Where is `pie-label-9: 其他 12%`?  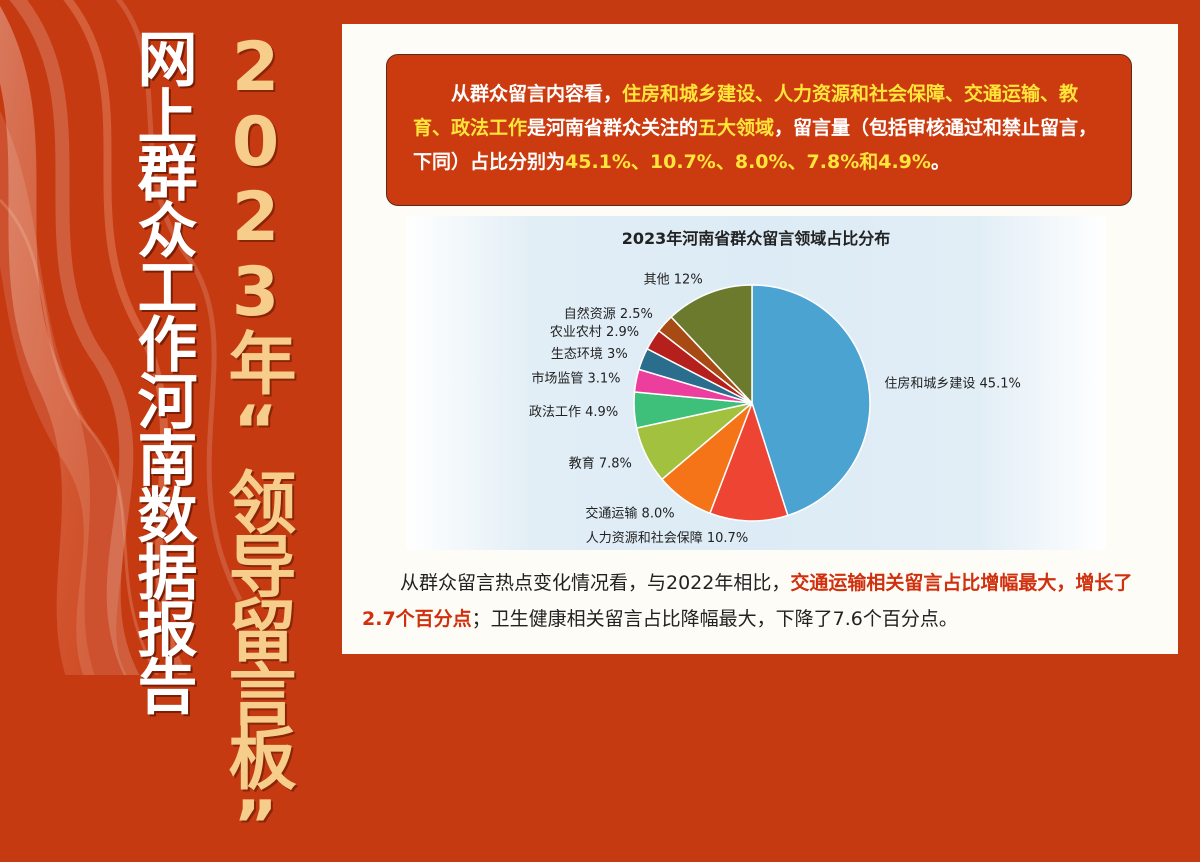 pie-label-9: 其他 12% is located at coordinates (673, 279).